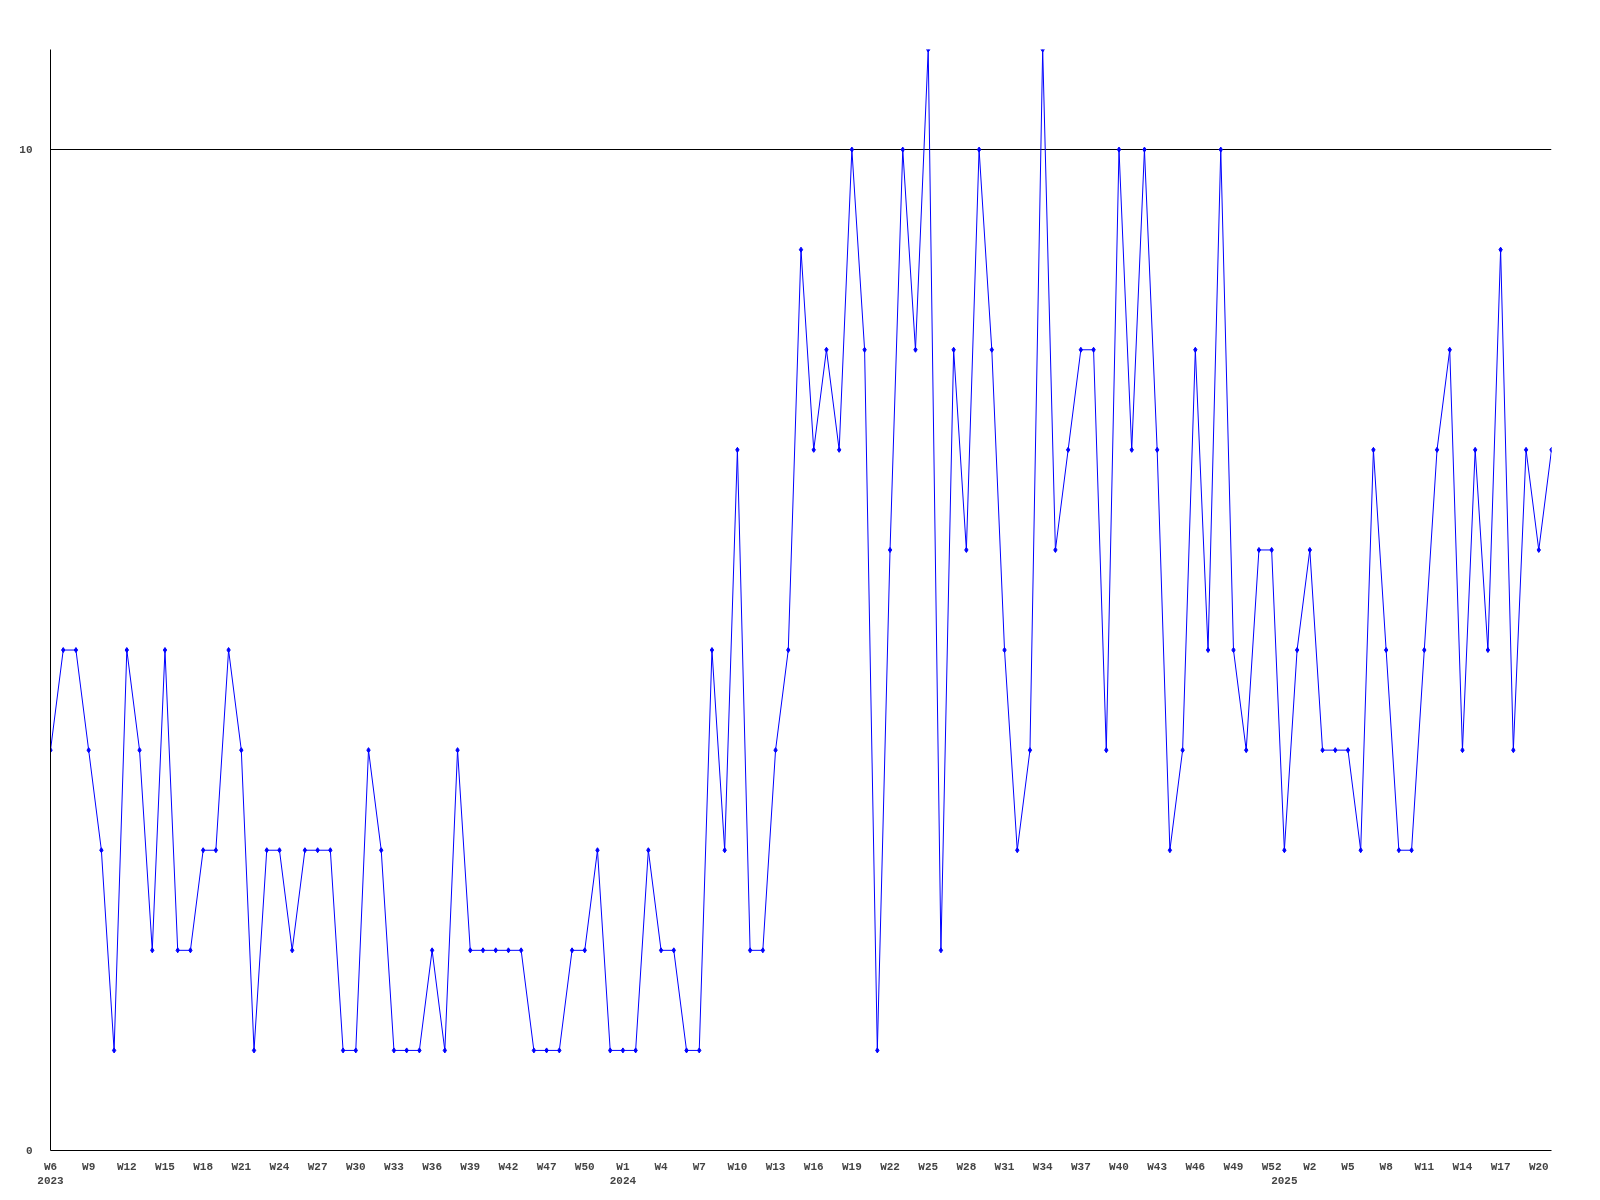 This screenshot has width=1600, height=1200. I want to click on x-tick-label: W6 2023, so click(51, 1173).